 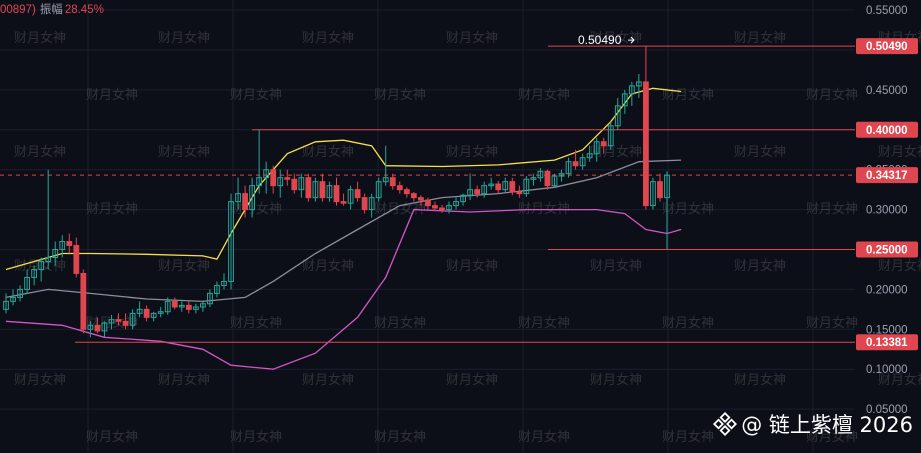 What do you see at coordinates (887, 330) in the screenshot?
I see `y-tick-label: 0.15000` at bounding box center [887, 330].